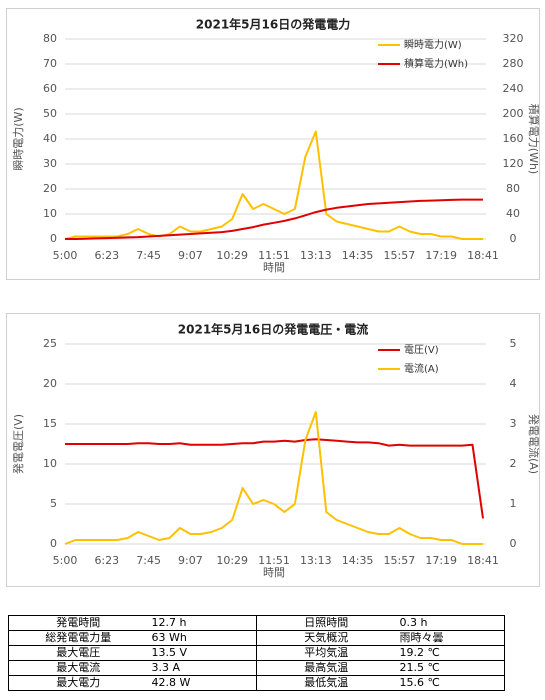 This screenshot has height=700, width=545. I want to click on y2-tick-label: 280, so click(513, 63).